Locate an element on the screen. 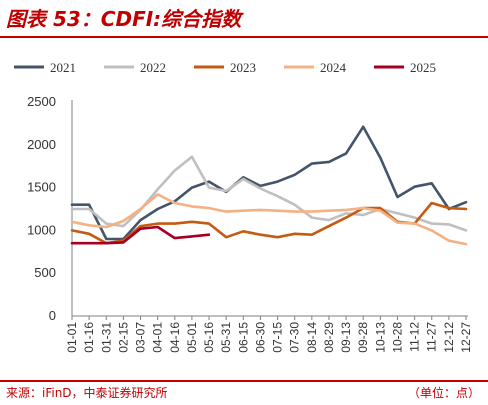 The width and height of the screenshot is (488, 405). legend-label-2022: 2022 is located at coordinates (153, 67).